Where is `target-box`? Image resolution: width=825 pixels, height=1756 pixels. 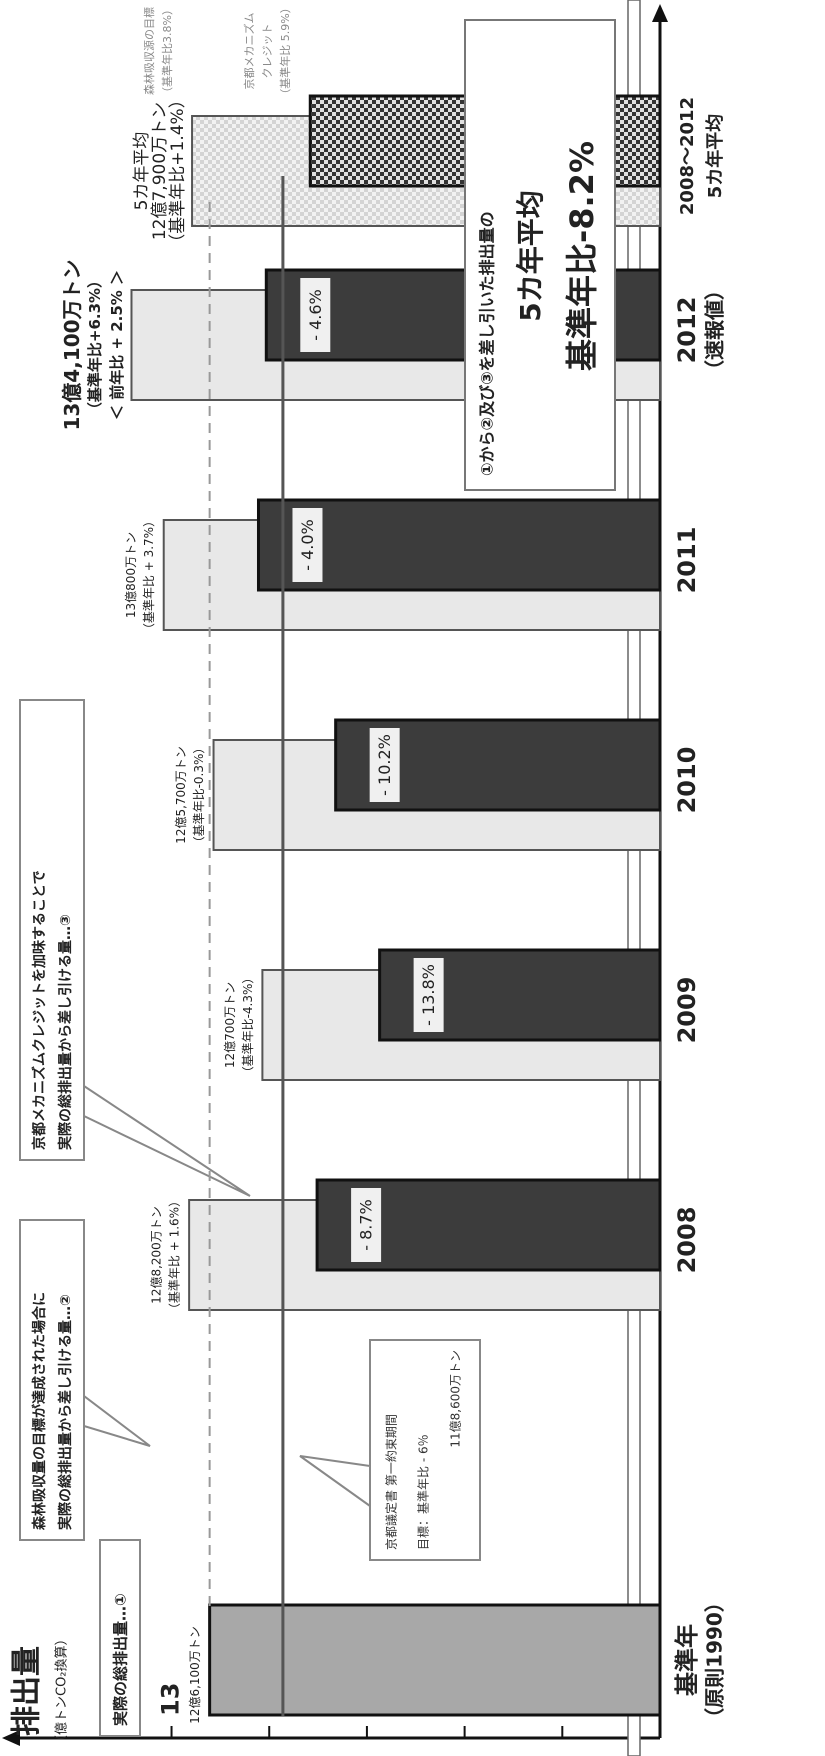
target-box is located at coordinates (425, 1450).